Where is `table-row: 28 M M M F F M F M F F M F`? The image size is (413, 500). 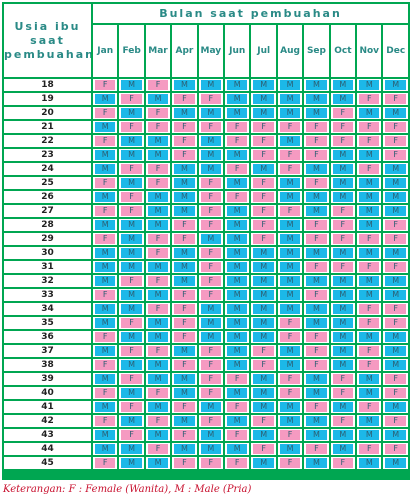
table-row: 28 M M M F F M F M F F M F is located at coordinates (206, 225).